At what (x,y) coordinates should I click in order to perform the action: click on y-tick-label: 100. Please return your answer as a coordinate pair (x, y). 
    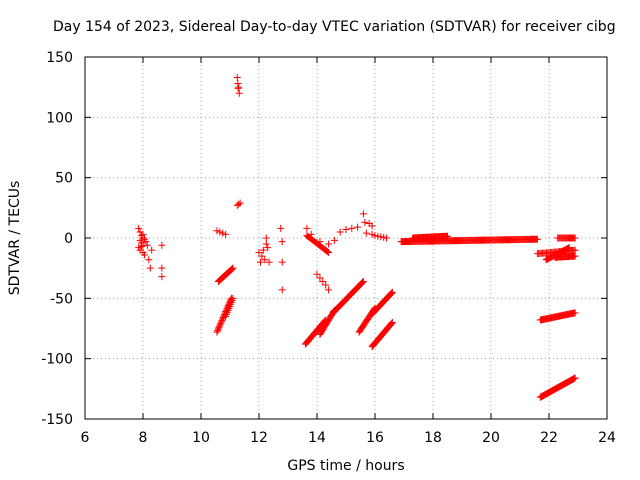
    Looking at the image, I should click on (59, 118).